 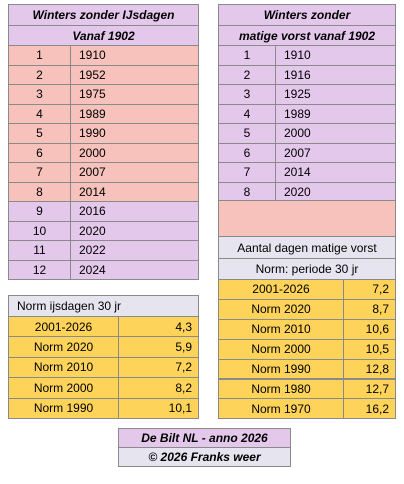 What do you see at coordinates (369, 369) in the screenshot?
I see `norm-value: 12,8` at bounding box center [369, 369].